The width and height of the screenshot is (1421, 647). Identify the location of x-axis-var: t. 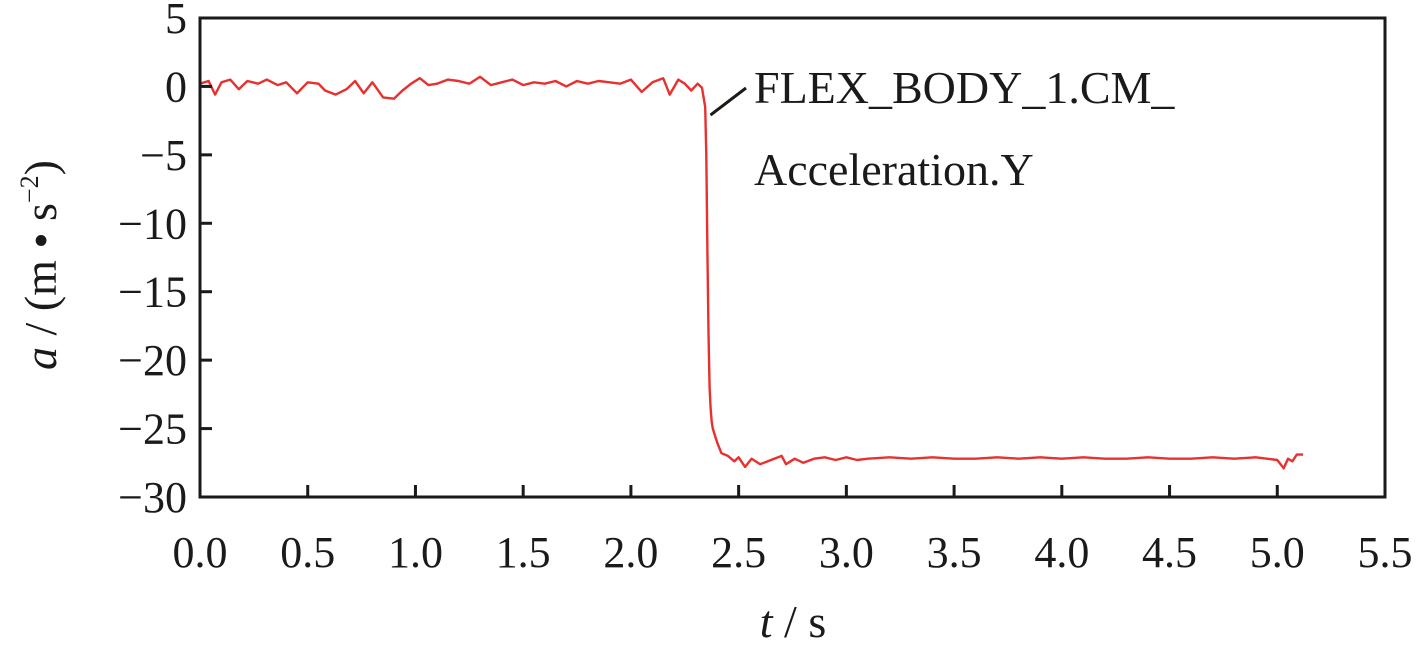
(767, 621).